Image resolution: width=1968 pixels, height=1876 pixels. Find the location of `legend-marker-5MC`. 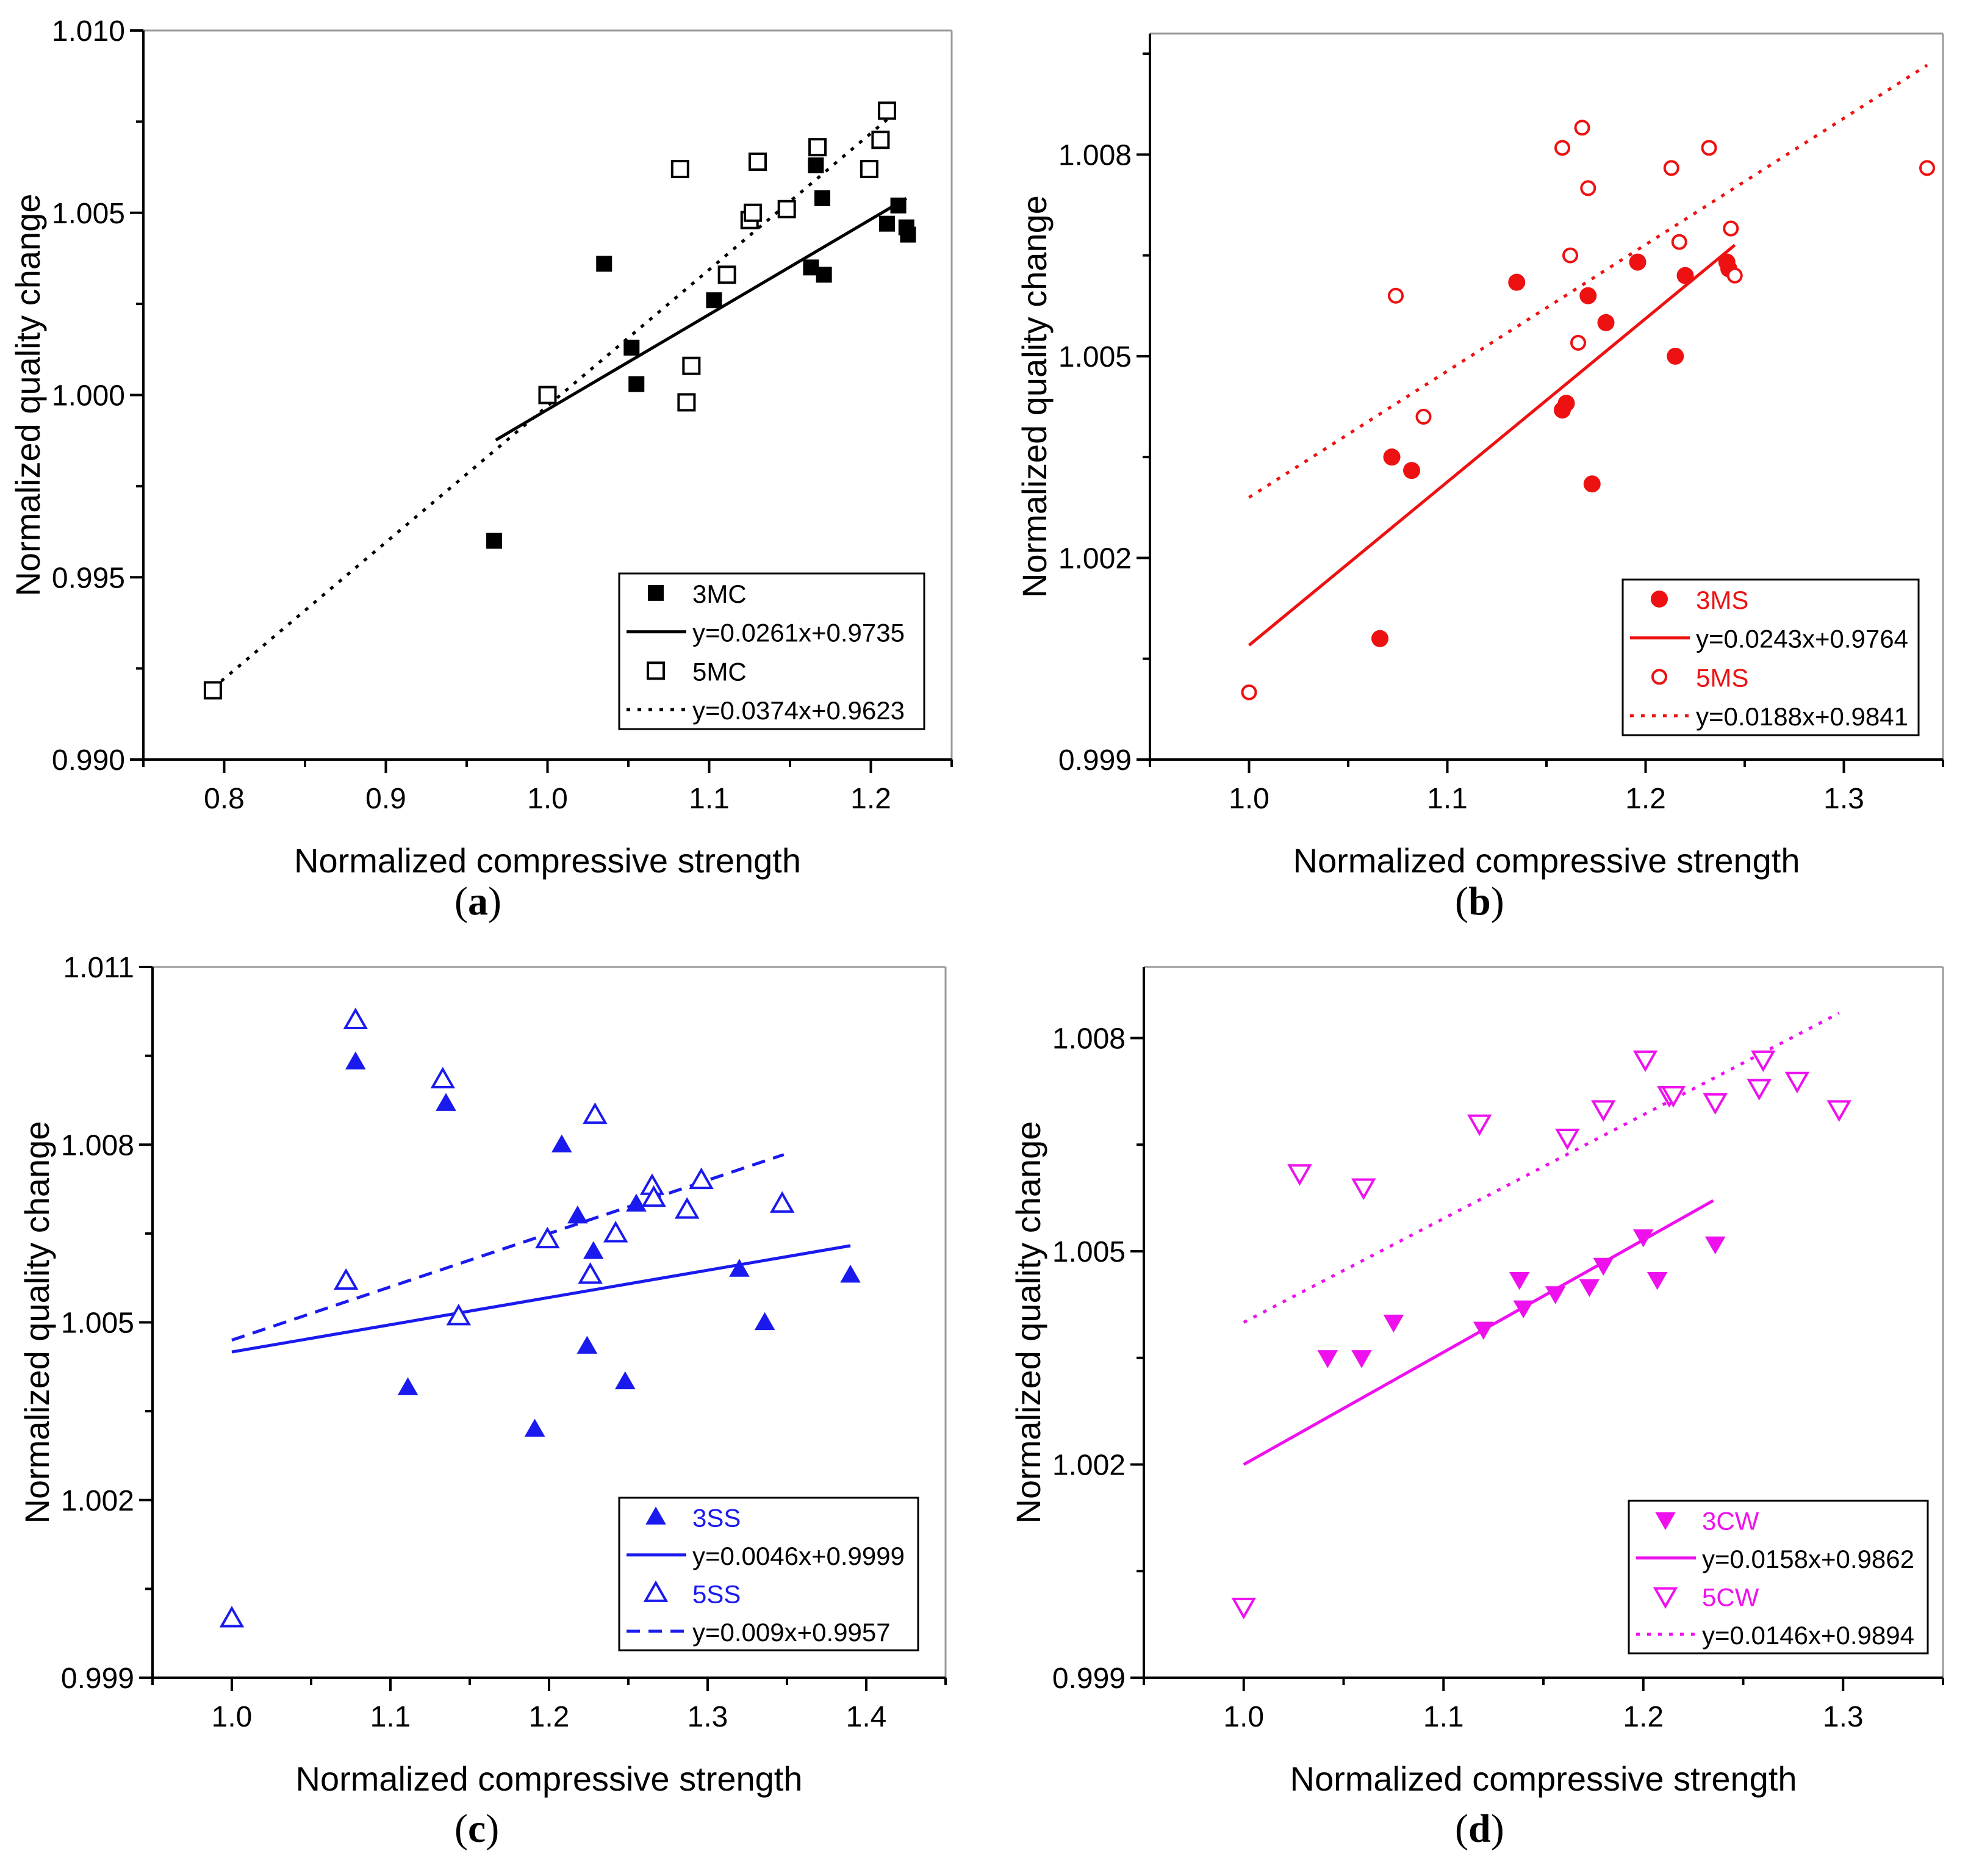

legend-marker-5MC is located at coordinates (656, 671).